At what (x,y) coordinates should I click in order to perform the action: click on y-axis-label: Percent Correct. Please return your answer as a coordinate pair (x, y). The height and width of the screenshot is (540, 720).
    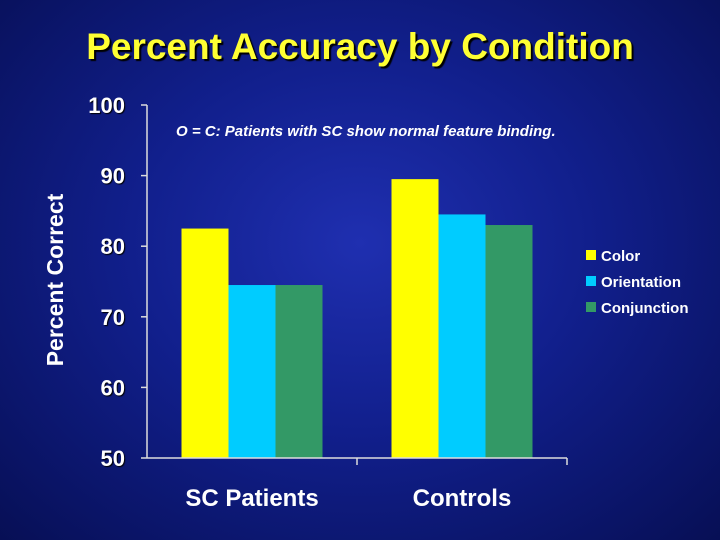
    Looking at the image, I should click on (55, 279).